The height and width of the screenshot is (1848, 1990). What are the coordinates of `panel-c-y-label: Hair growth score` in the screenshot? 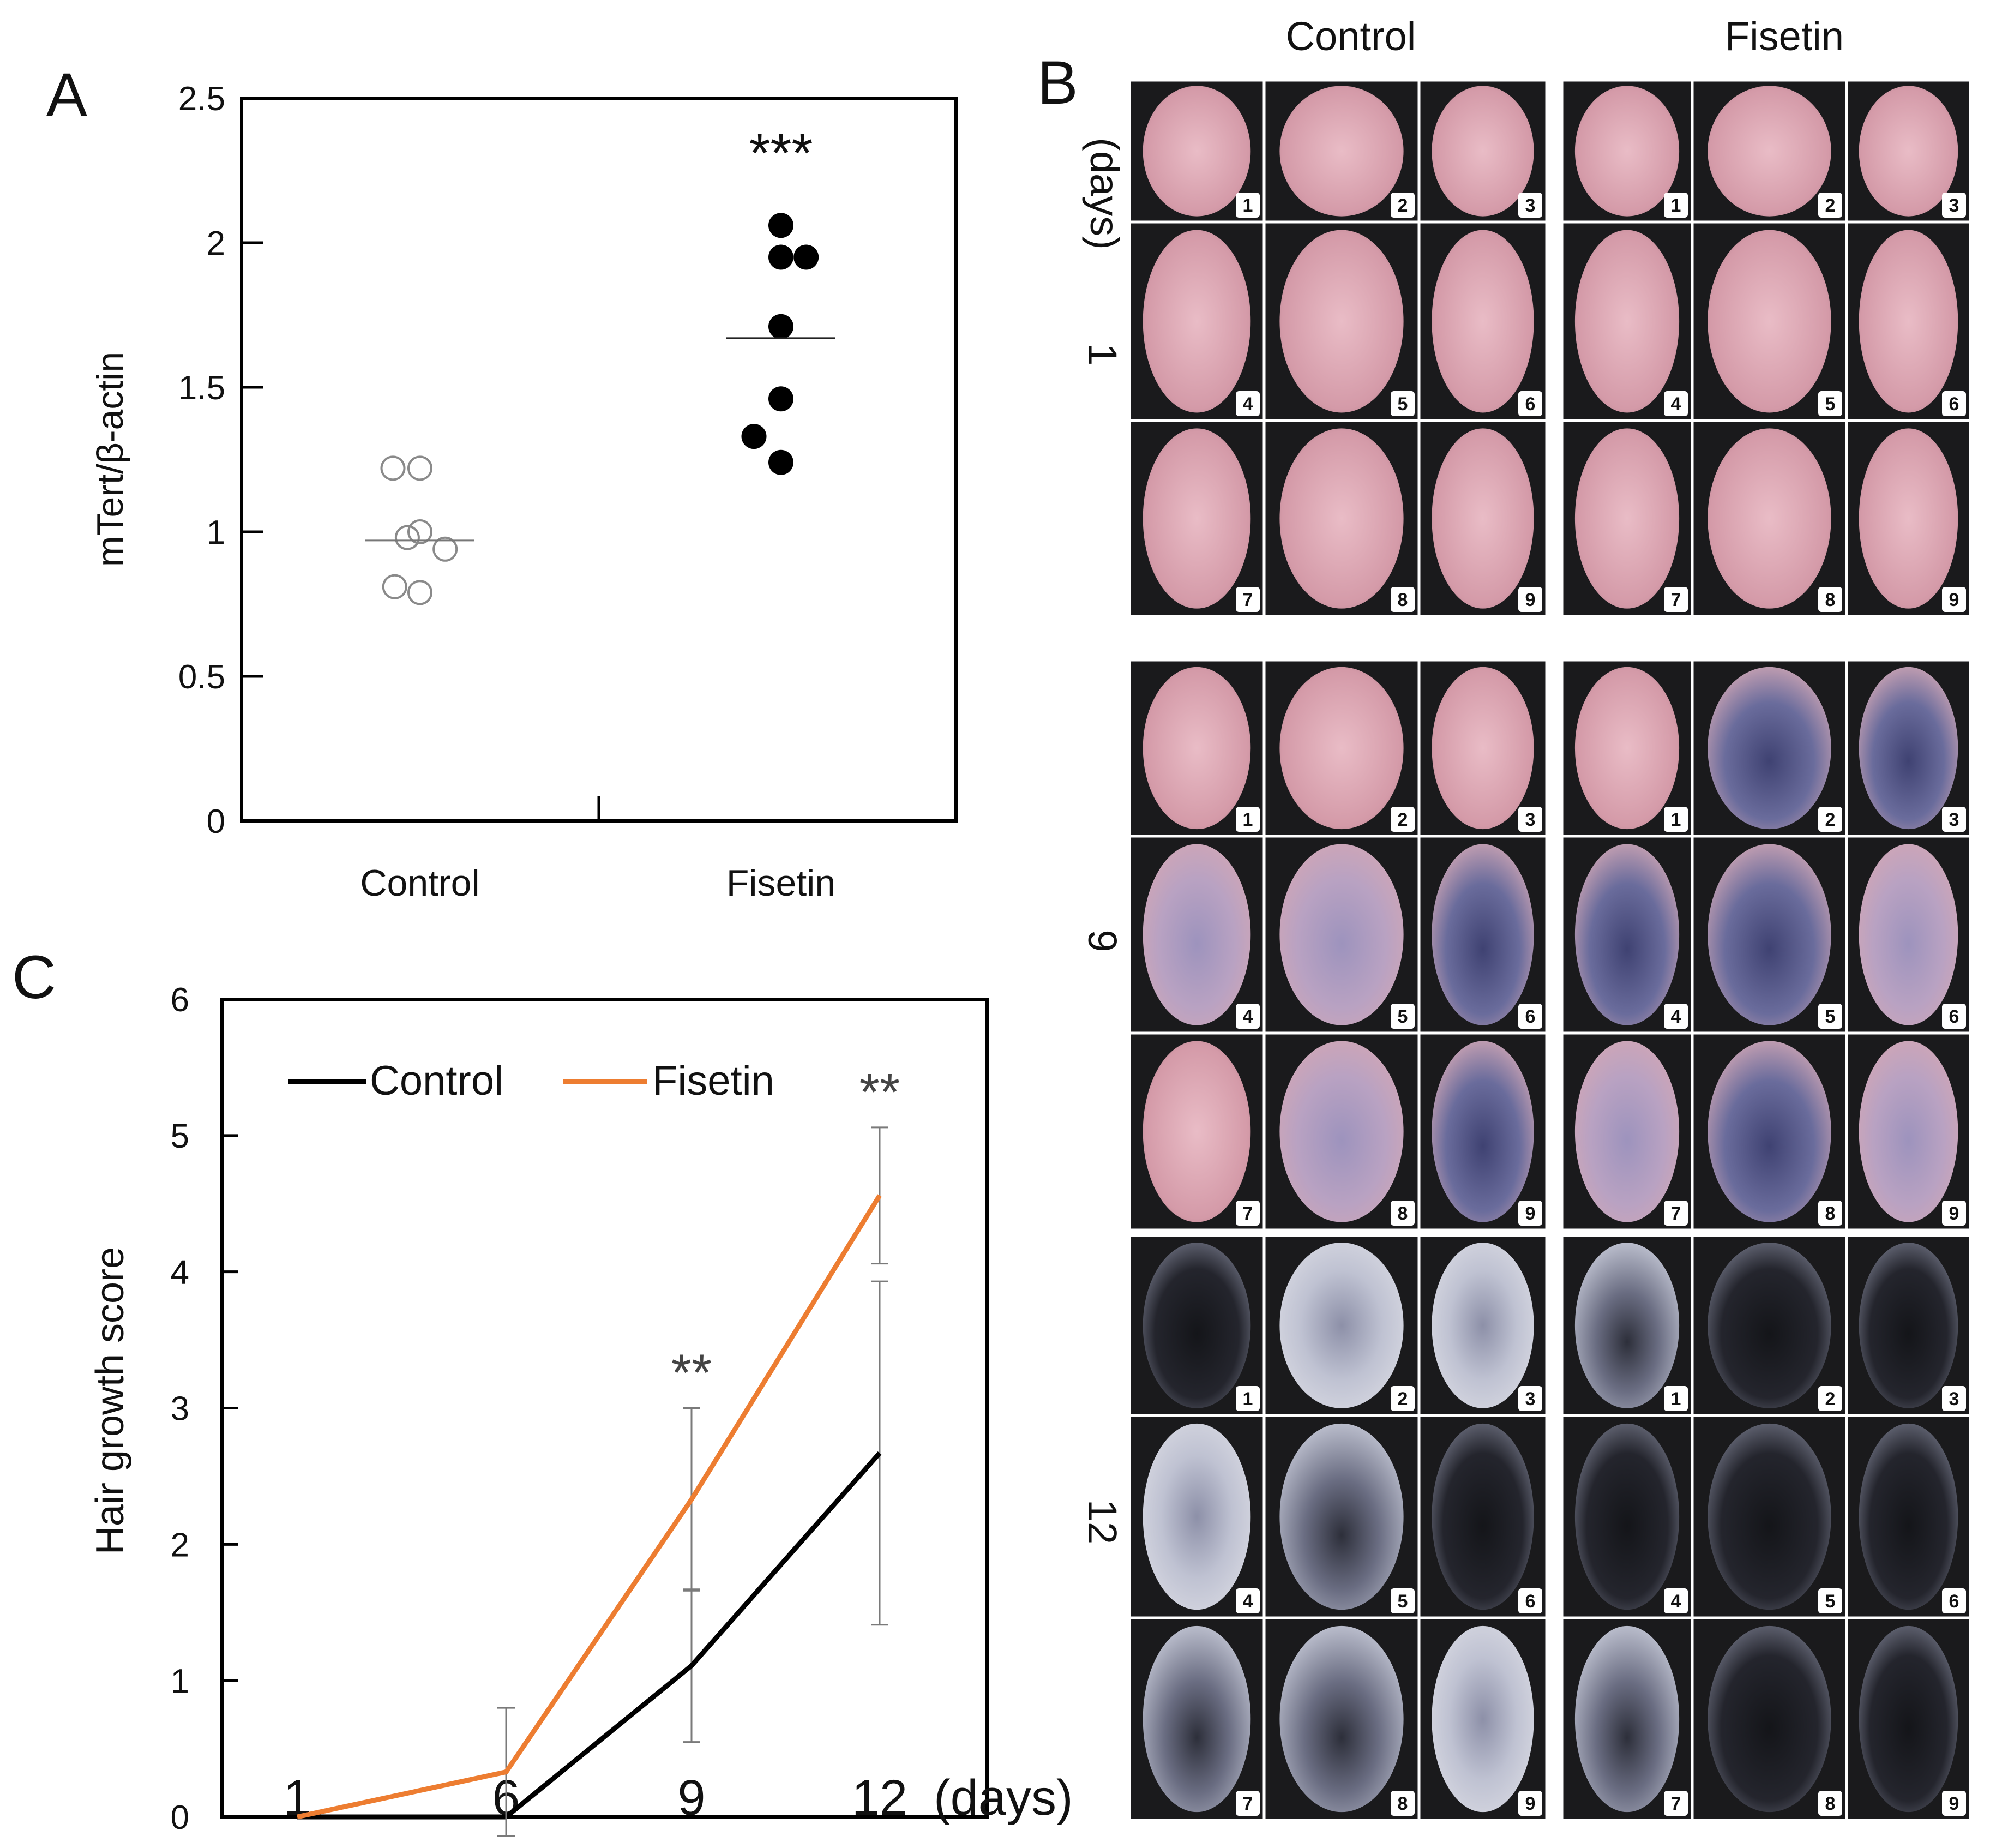 It's located at (110, 1401).